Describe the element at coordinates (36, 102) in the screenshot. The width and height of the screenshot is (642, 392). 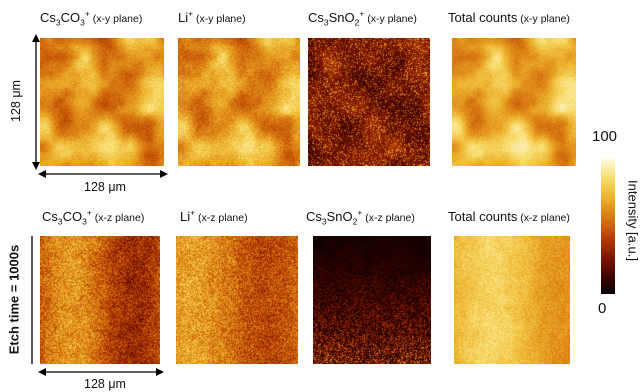
I see `vertical-dimension-arrow` at that location.